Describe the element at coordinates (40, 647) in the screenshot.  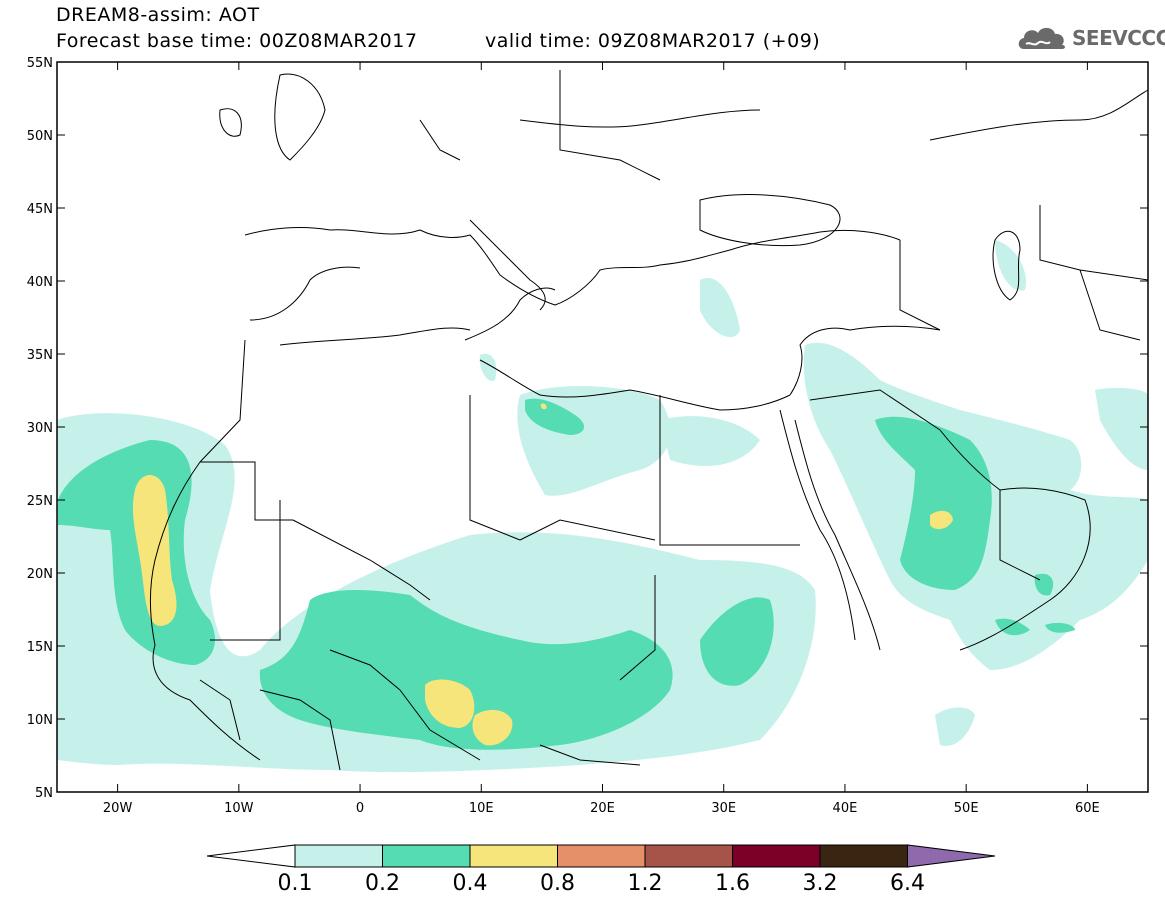
I see `lat-tick-label: 15N` at that location.